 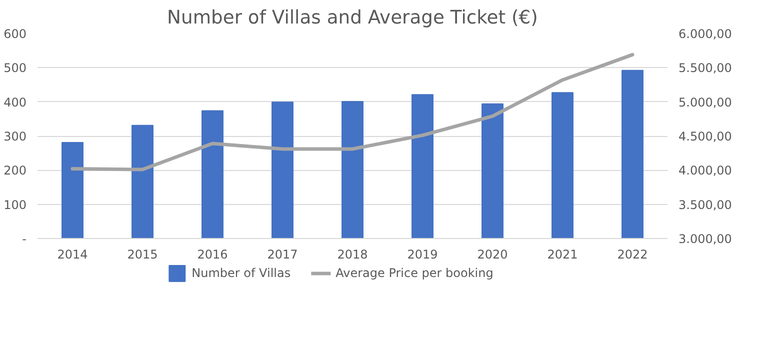 What do you see at coordinates (142, 255) in the screenshot?
I see `x-tick-label: 2015` at bounding box center [142, 255].